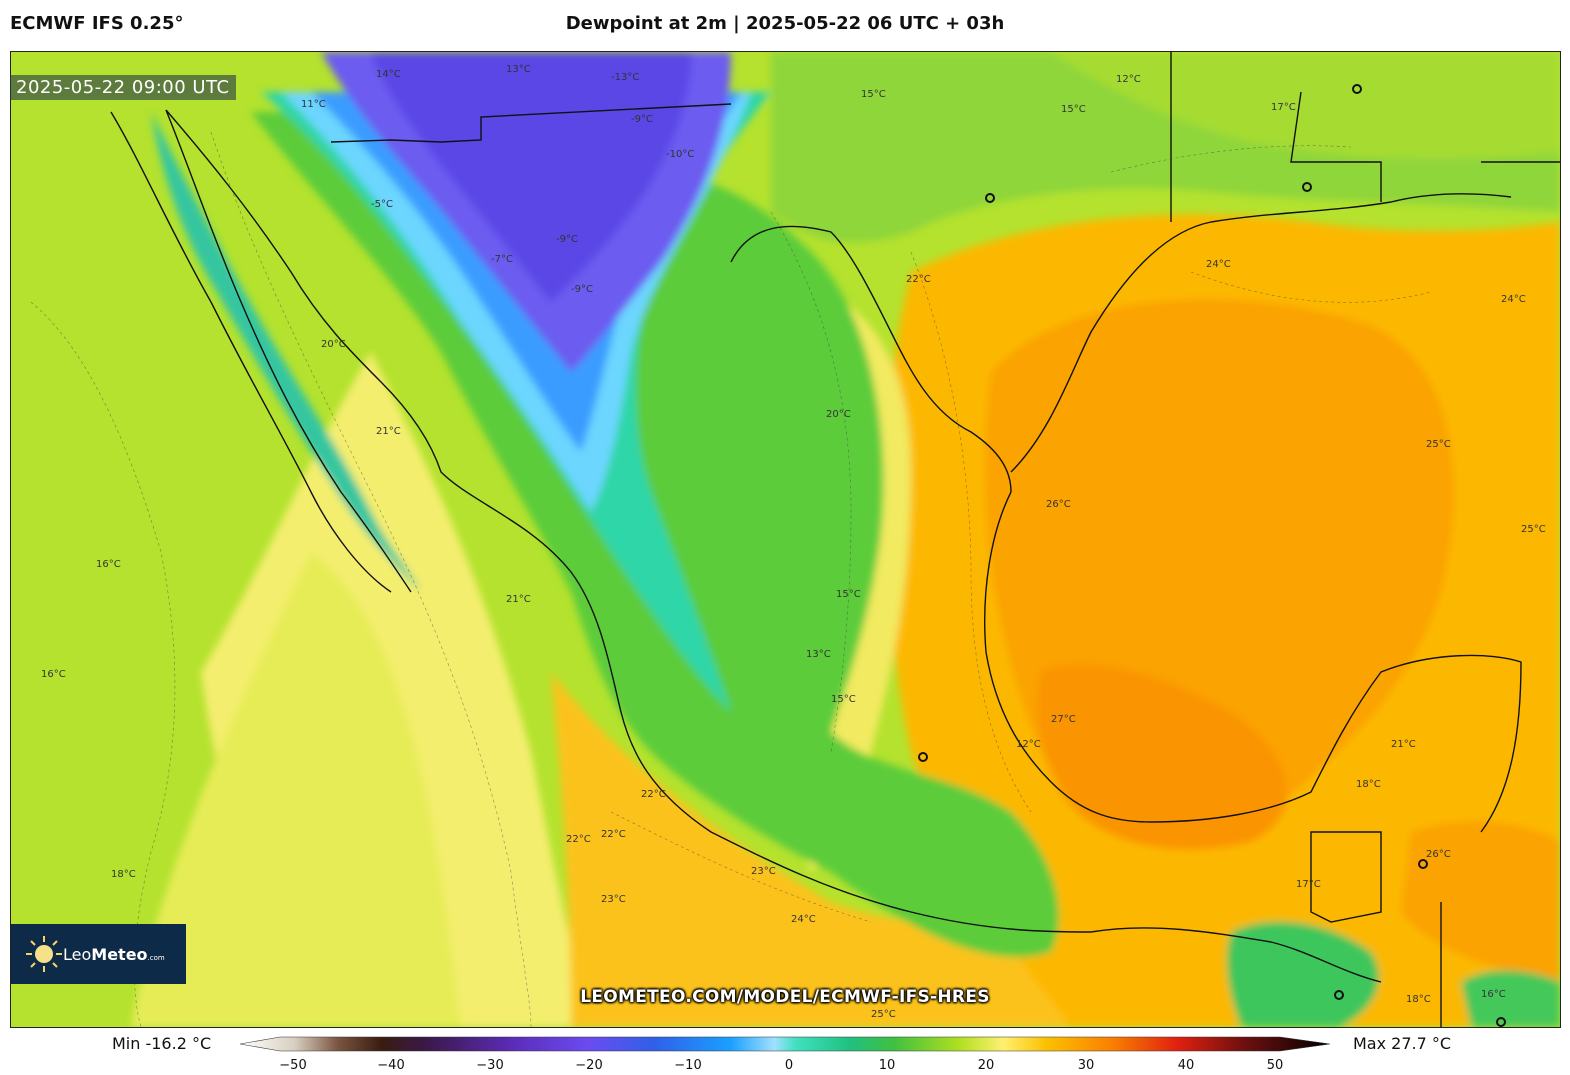  Describe the element at coordinates (382, 204) in the screenshot. I see `svg-text: -5°C` at that location.